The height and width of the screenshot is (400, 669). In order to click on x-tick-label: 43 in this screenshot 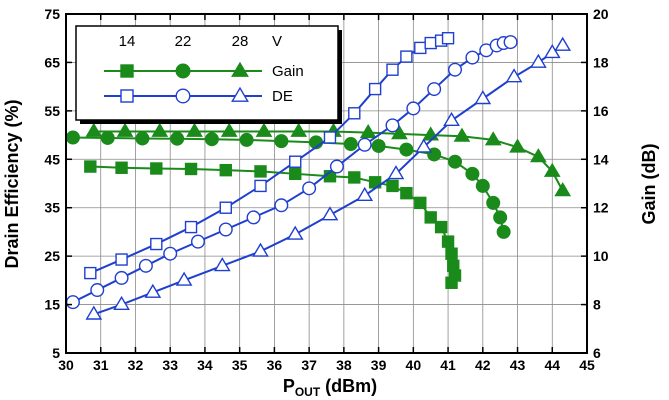, I will do `click(518, 365)`.